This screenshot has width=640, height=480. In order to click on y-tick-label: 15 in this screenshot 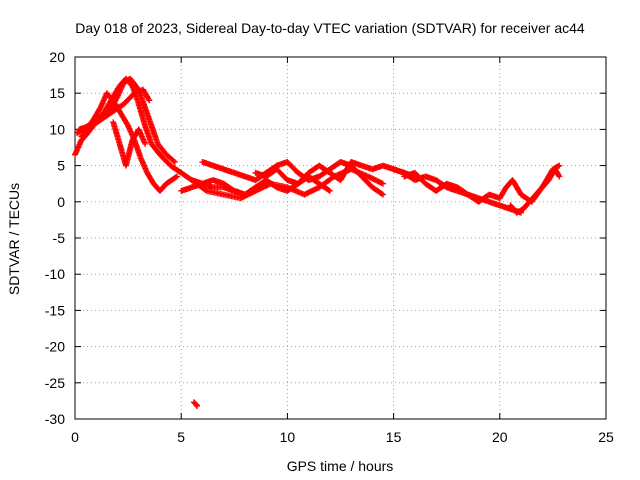, I will do `click(57, 93)`.